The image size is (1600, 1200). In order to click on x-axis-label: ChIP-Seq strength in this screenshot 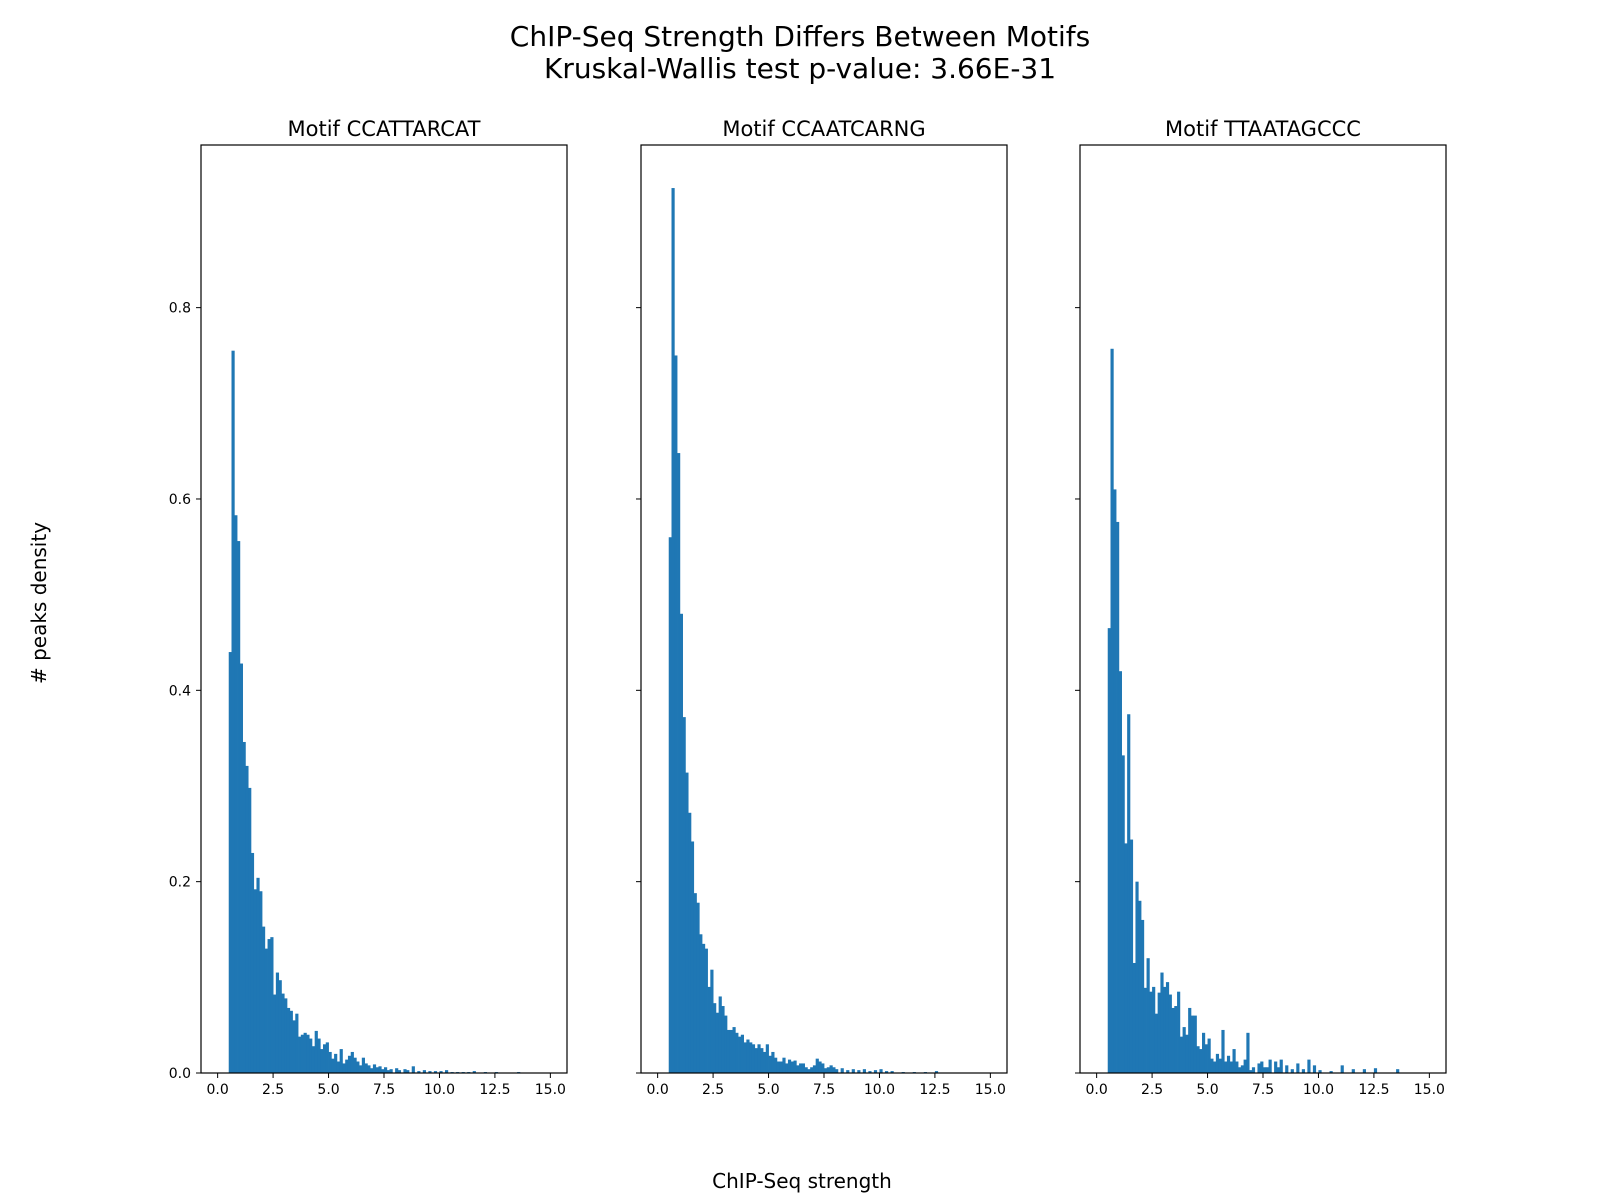, I will do `click(802, 1181)`.